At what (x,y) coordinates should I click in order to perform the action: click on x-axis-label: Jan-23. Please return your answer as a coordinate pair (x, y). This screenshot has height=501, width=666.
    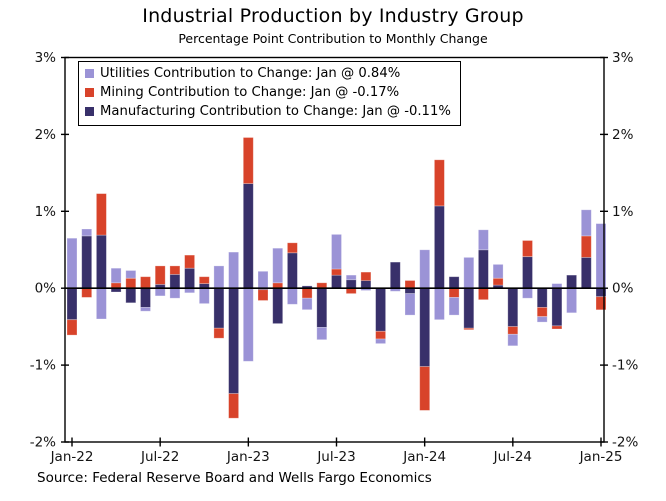
    Looking at the image, I should click on (248, 457).